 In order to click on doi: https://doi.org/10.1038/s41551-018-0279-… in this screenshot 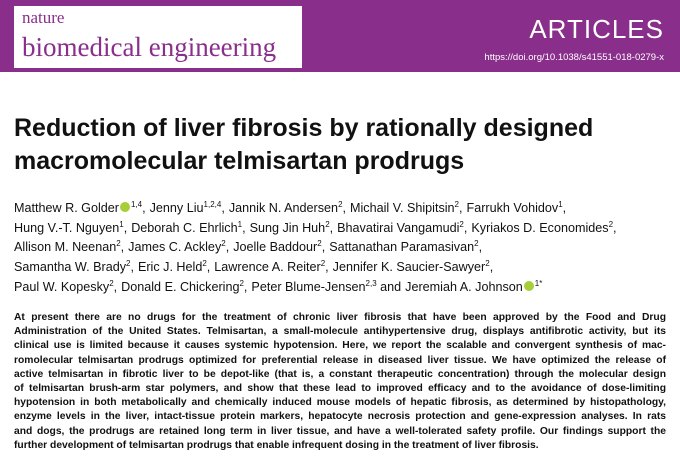, I will do `click(574, 57)`.